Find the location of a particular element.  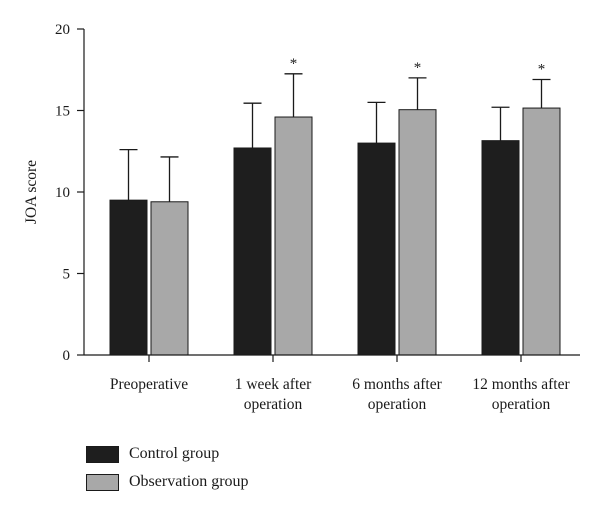

legend-item-observation: Observation group is located at coordinates (167, 482).